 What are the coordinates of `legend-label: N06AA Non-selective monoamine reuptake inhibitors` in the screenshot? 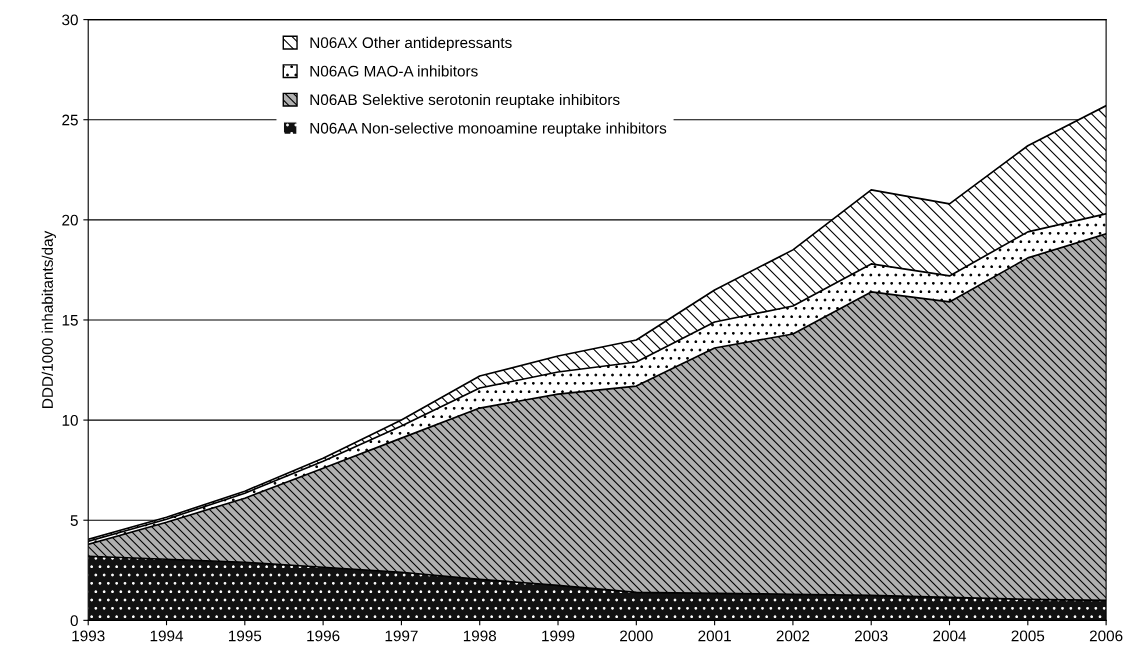 It's located at (488, 129).